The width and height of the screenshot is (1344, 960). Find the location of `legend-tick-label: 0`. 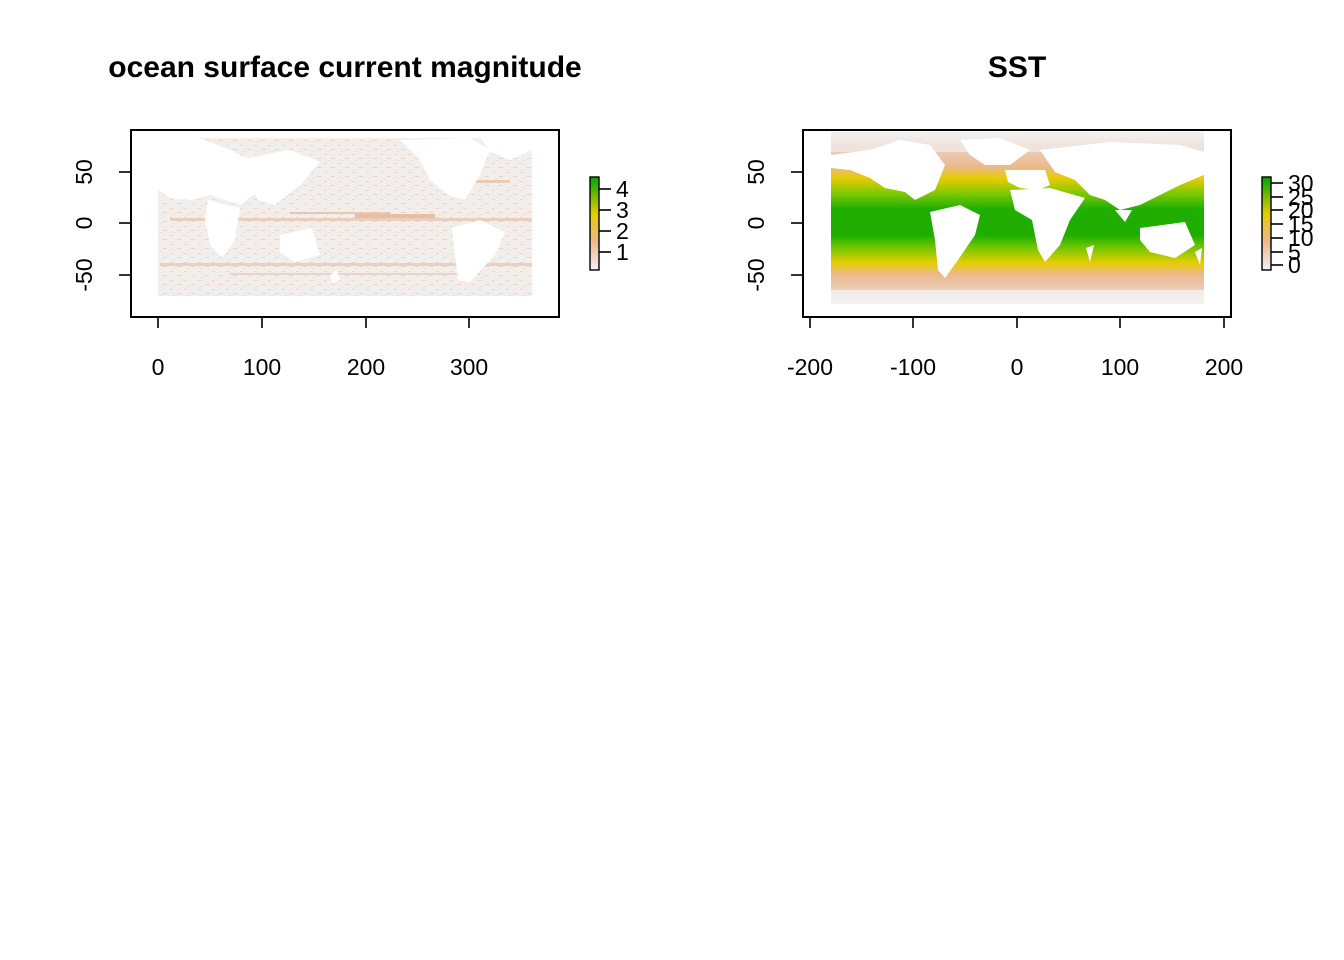

legend-tick-label: 0 is located at coordinates (1294, 265).